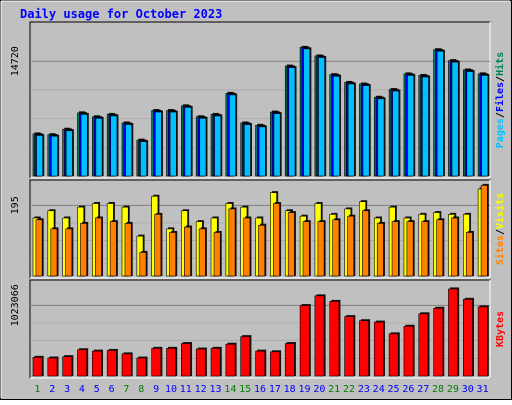  What do you see at coordinates (82, 389) in the screenshot?
I see `x-tick-day-4: 4` at bounding box center [82, 389].